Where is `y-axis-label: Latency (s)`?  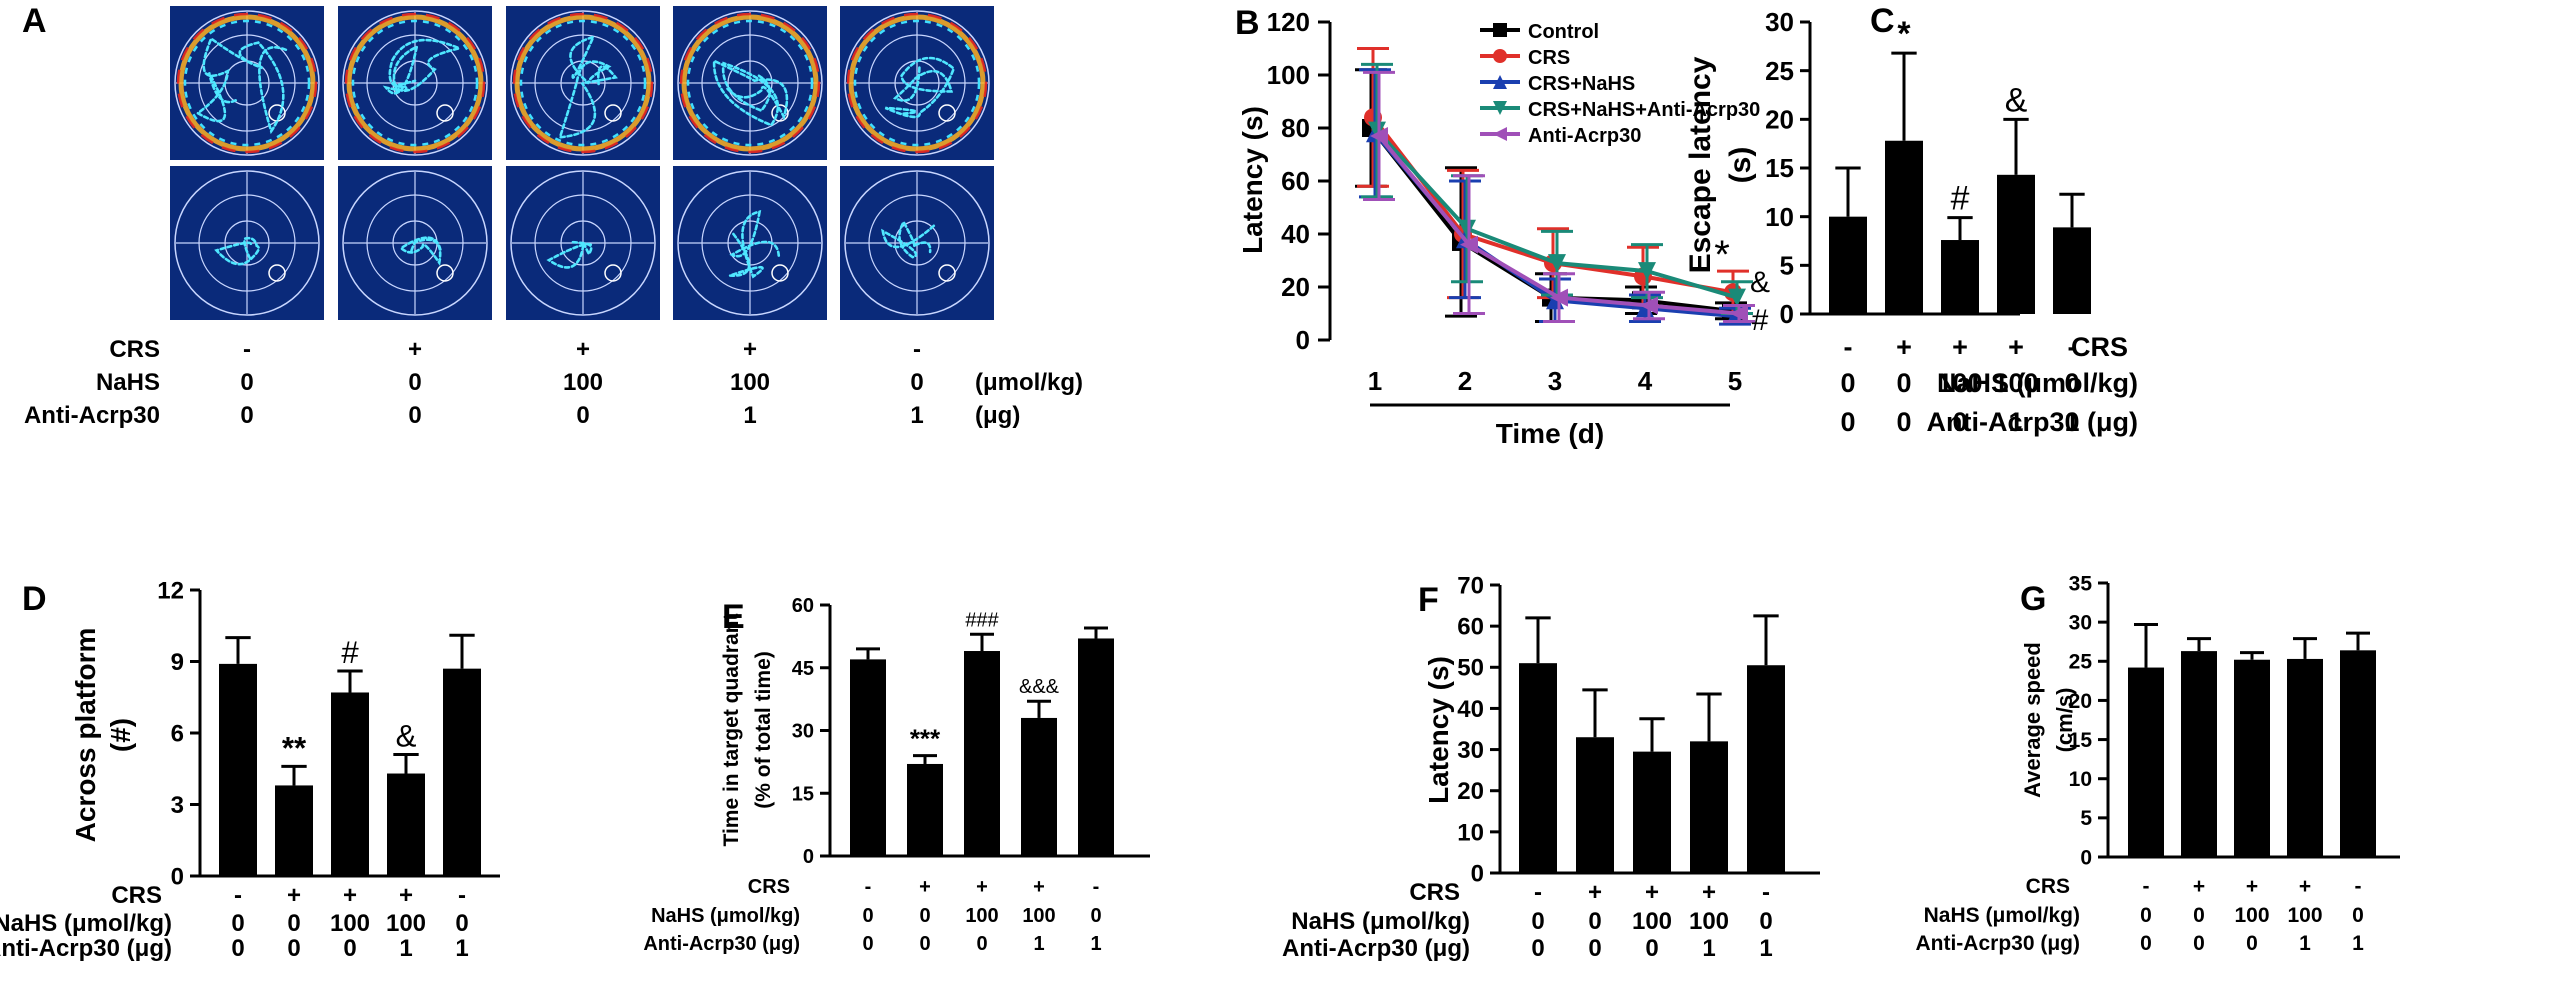
y-axis-label: Latency (s) is located at coordinates (1438, 730).